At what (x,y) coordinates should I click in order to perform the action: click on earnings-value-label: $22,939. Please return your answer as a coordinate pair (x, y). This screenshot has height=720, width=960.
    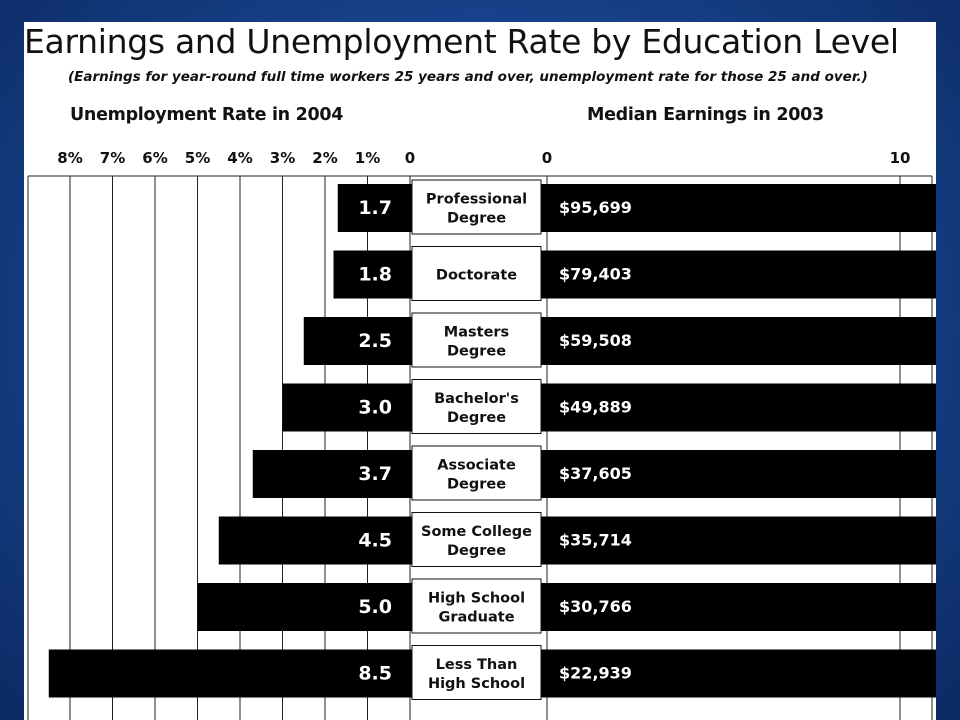
    Looking at the image, I should click on (595, 673).